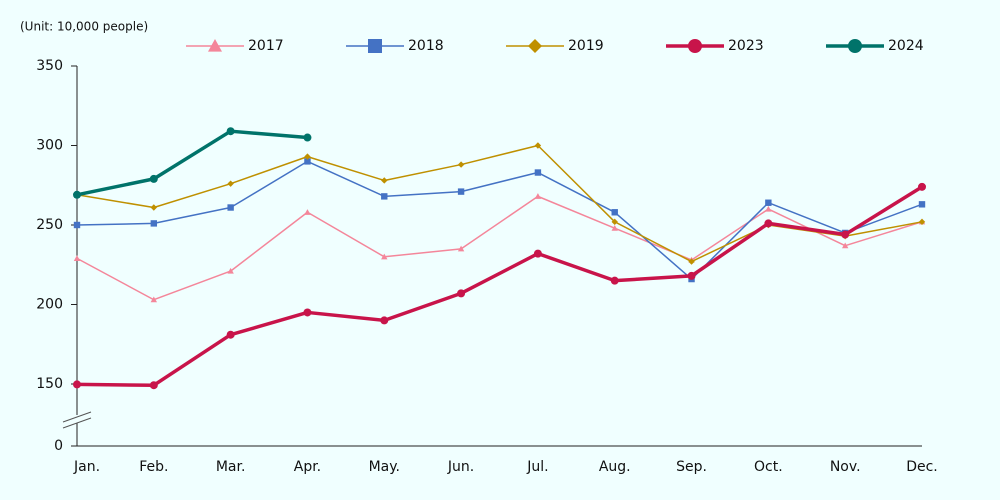 This screenshot has width=1000, height=500. I want to click on x-tick-label: Jan., so click(86, 467).